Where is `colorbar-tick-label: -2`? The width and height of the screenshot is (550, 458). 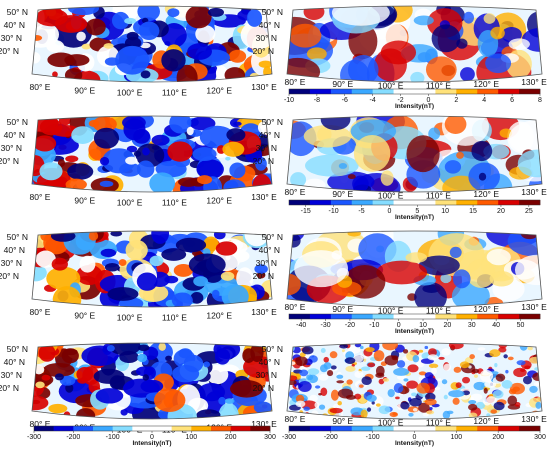
colorbar-tick-label: -2 is located at coordinates (400, 100).